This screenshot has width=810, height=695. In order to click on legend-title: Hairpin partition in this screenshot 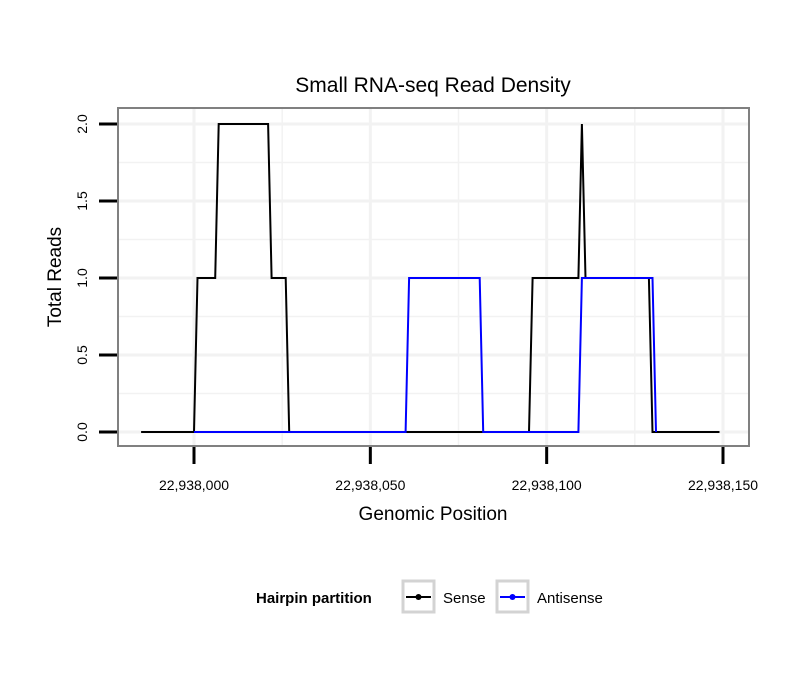, I will do `click(314, 598)`.